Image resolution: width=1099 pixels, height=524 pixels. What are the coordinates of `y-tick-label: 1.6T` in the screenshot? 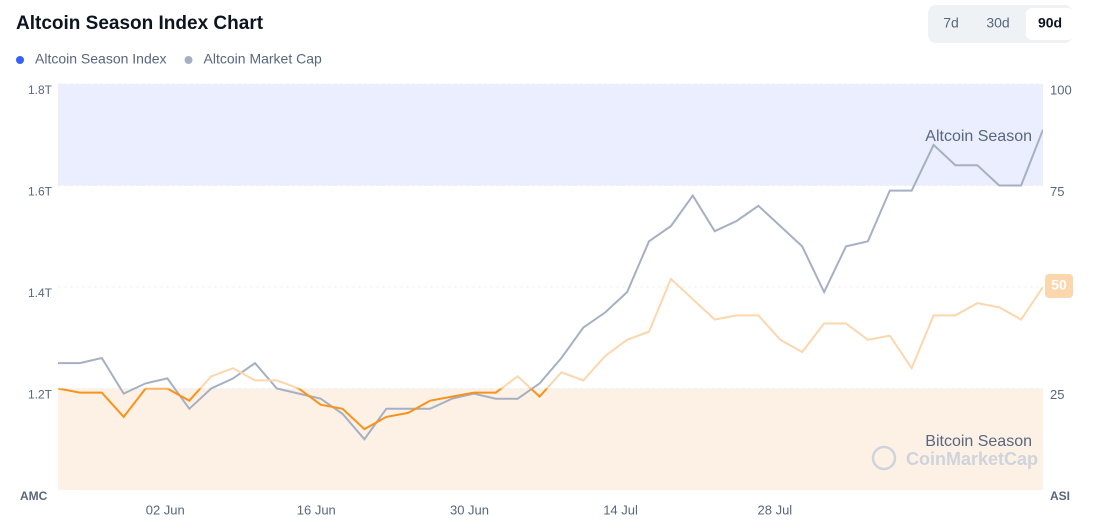 It's located at (40, 192).